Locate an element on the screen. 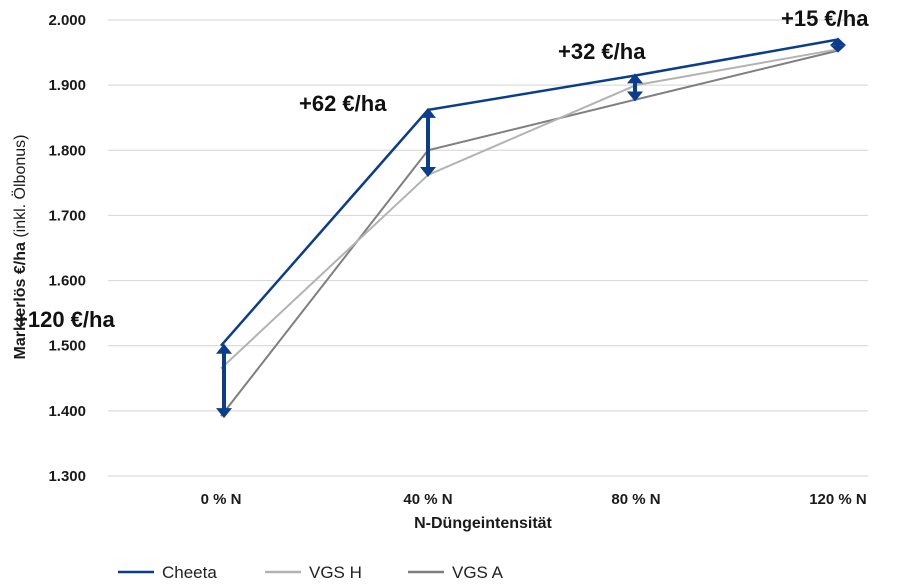 Image resolution: width=898 pixels, height=584 pixels. x-tick-label: 120 % N is located at coordinates (838, 499).